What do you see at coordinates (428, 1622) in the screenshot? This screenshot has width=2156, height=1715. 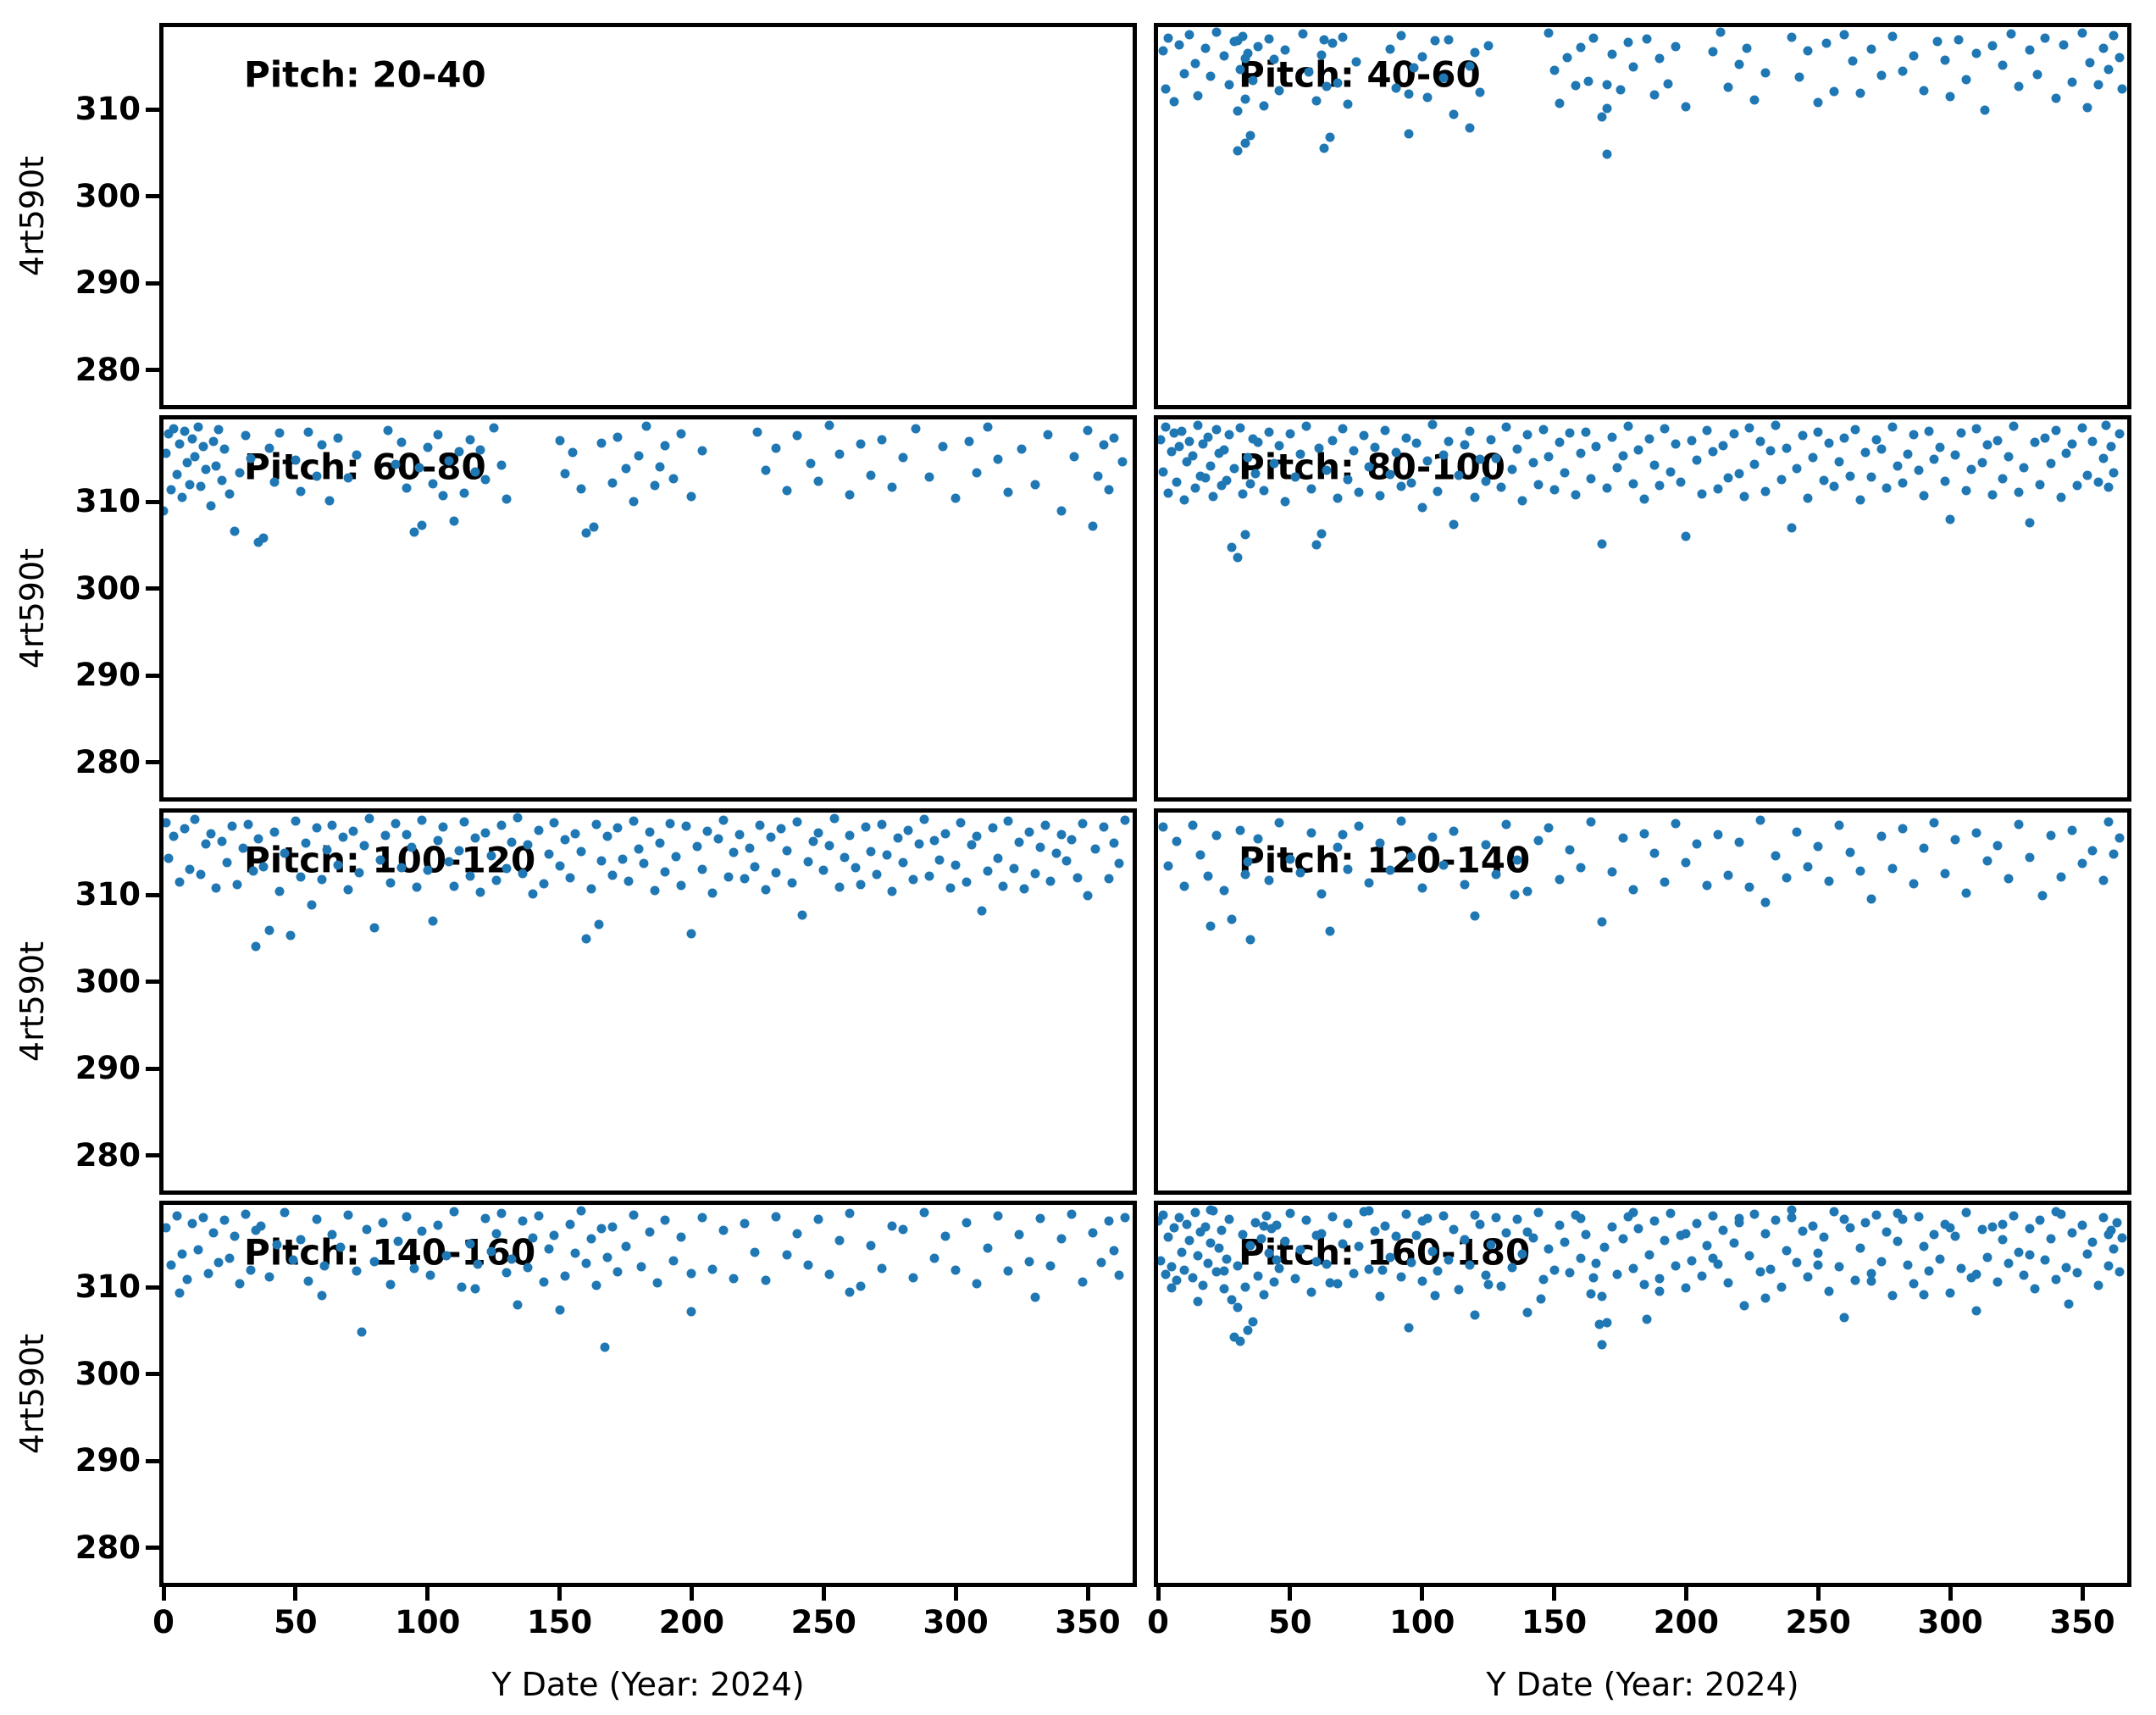 I see `x-tick-label: 100` at bounding box center [428, 1622].